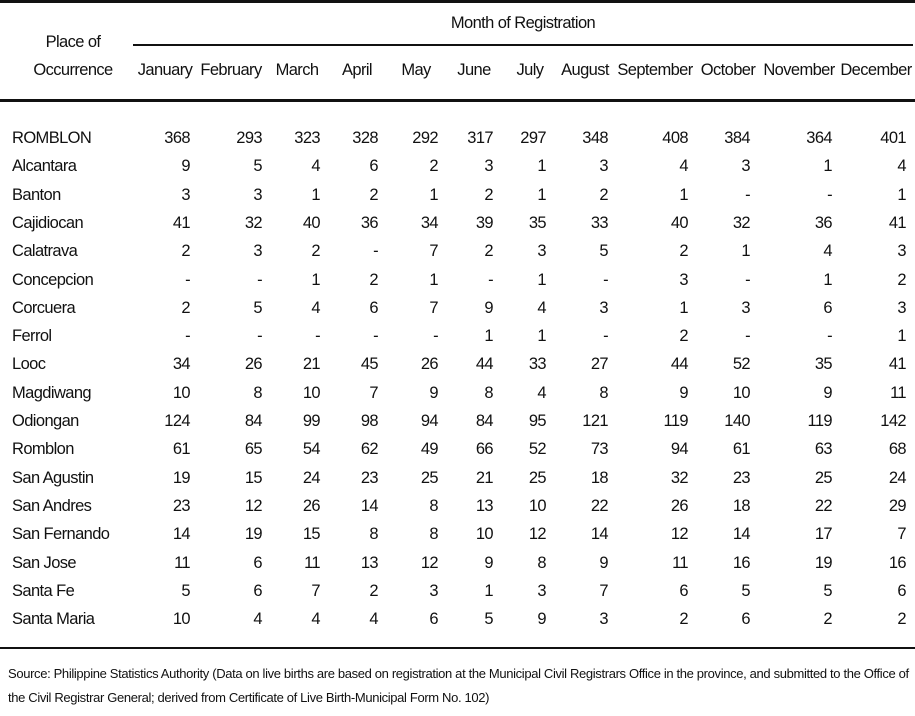 The height and width of the screenshot is (716, 915). What do you see at coordinates (44, 307) in the screenshot?
I see `place-name: Corcuera` at bounding box center [44, 307].